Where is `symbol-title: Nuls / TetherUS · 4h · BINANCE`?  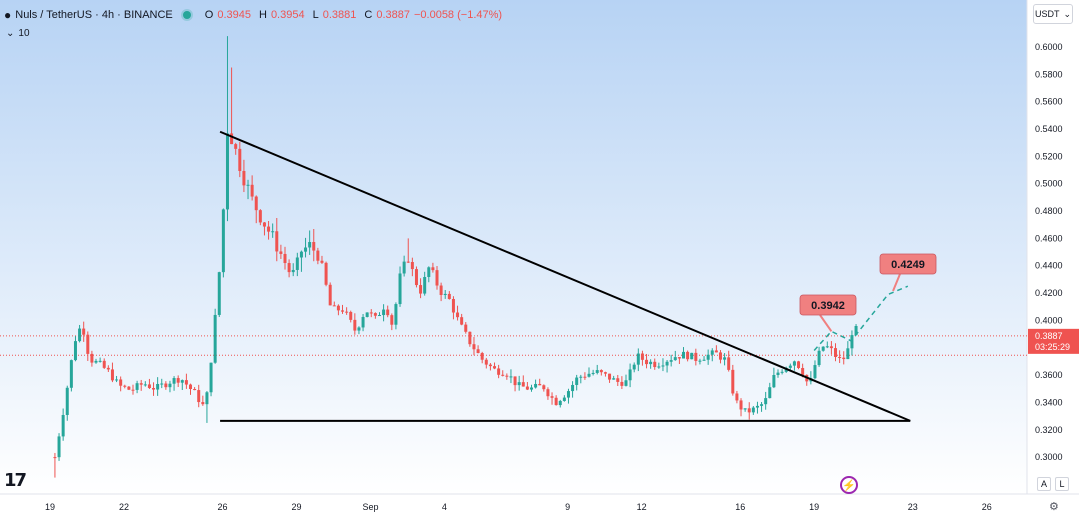 symbol-title: Nuls / TetherUS · 4h · BINANCE is located at coordinates (94, 15).